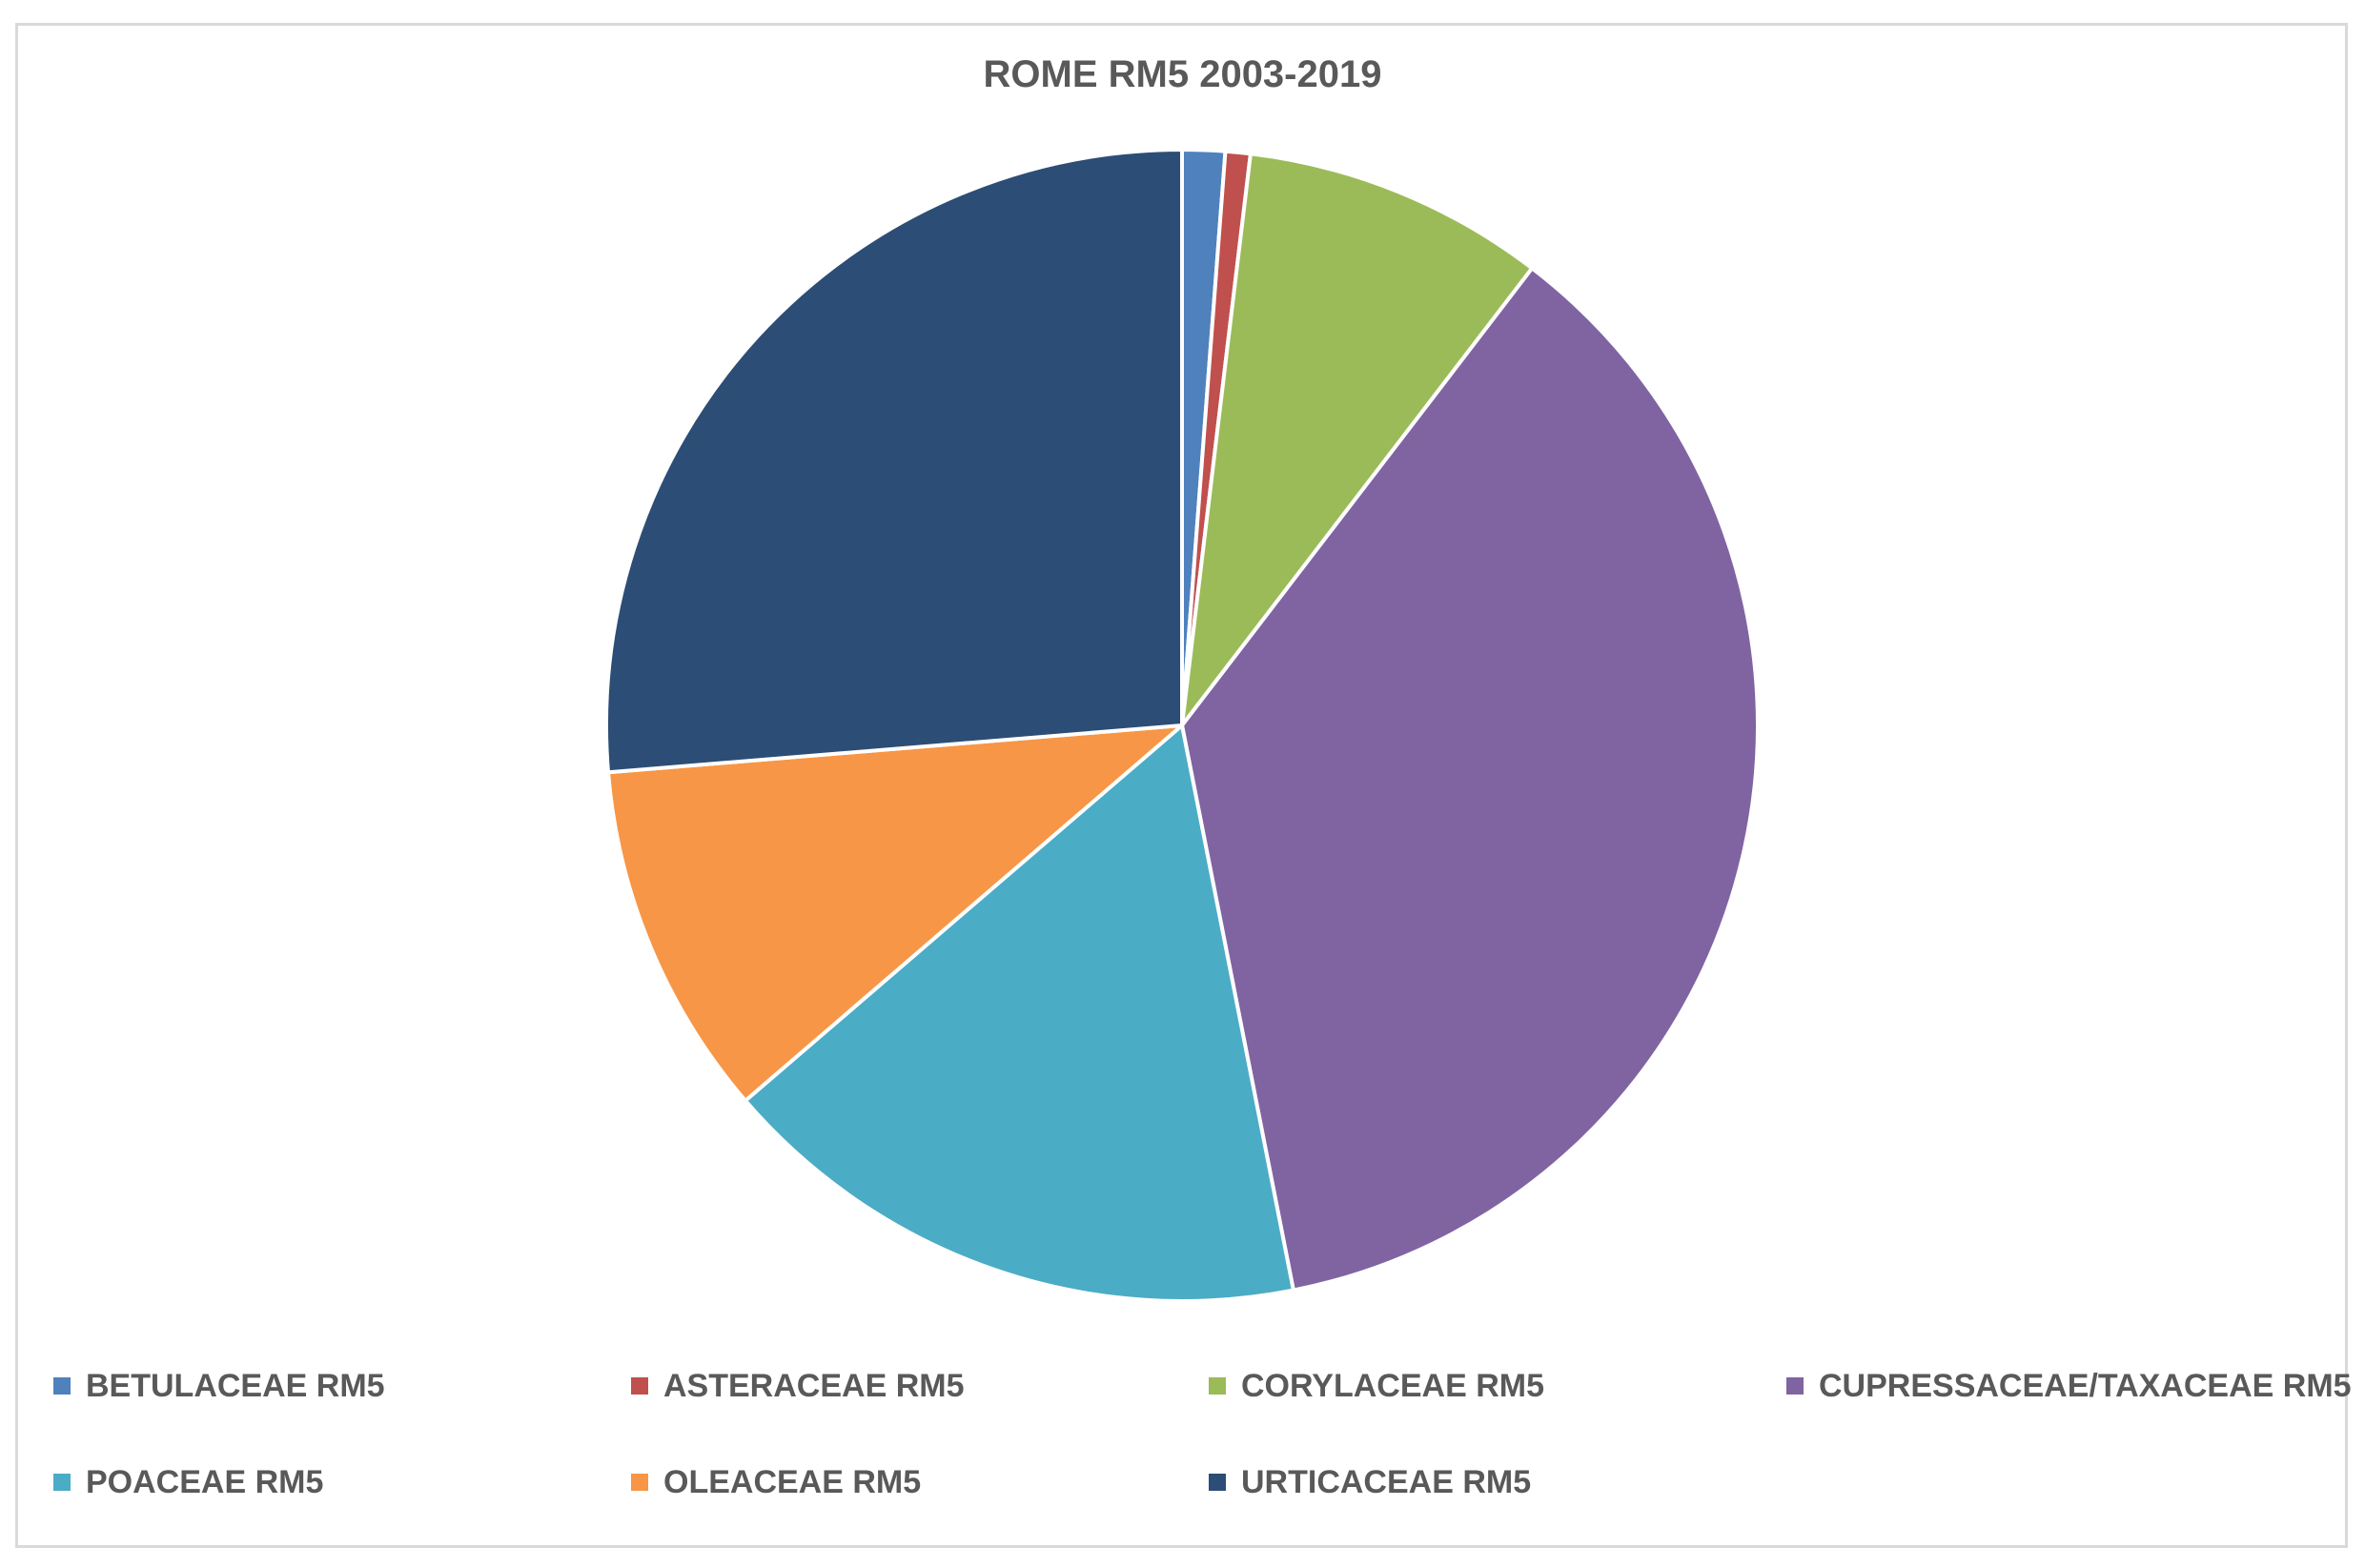 Image resolution: width=2365 pixels, height=1568 pixels. I want to click on legend-label: URTICACEAE RM5, so click(1386, 1481).